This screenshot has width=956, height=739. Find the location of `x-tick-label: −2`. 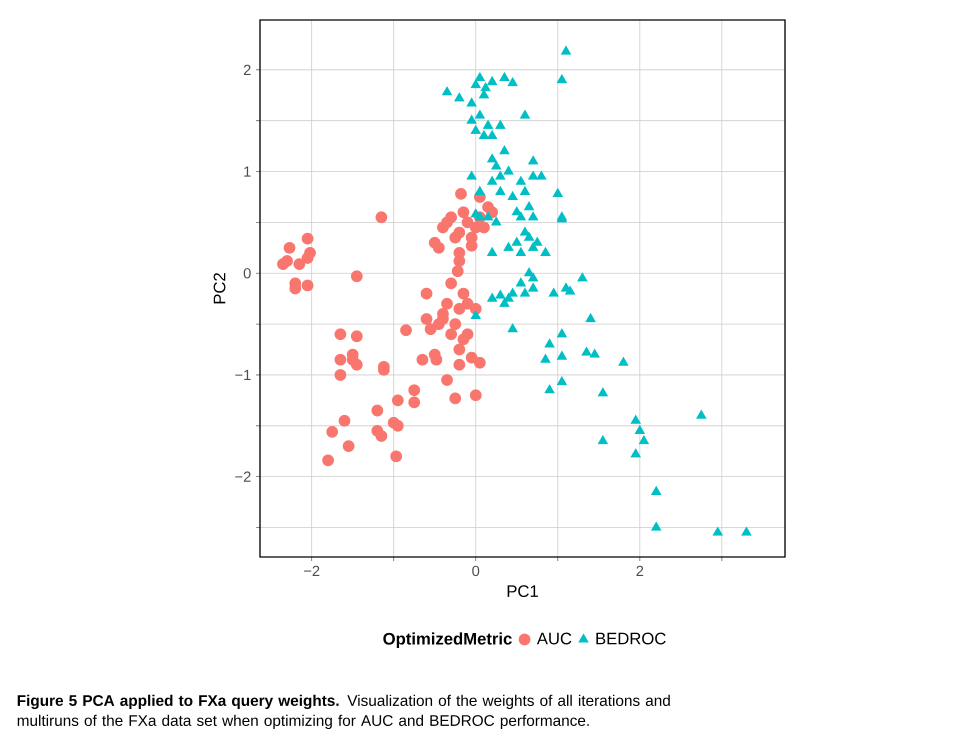

x-tick-label: −2 is located at coordinates (312, 571).